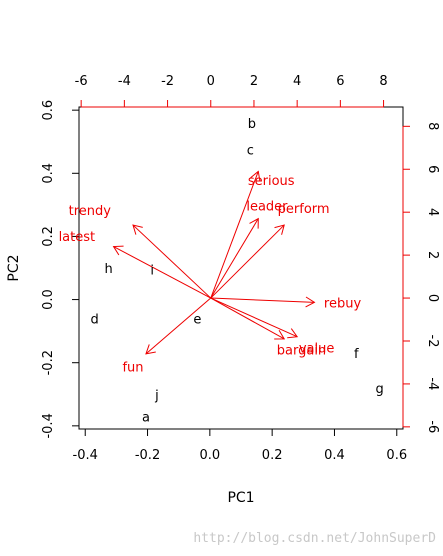 This screenshot has width=443, height=556. Describe the element at coordinates (234, 258) in the screenshot. I see `loading-arrow-leader` at that location.